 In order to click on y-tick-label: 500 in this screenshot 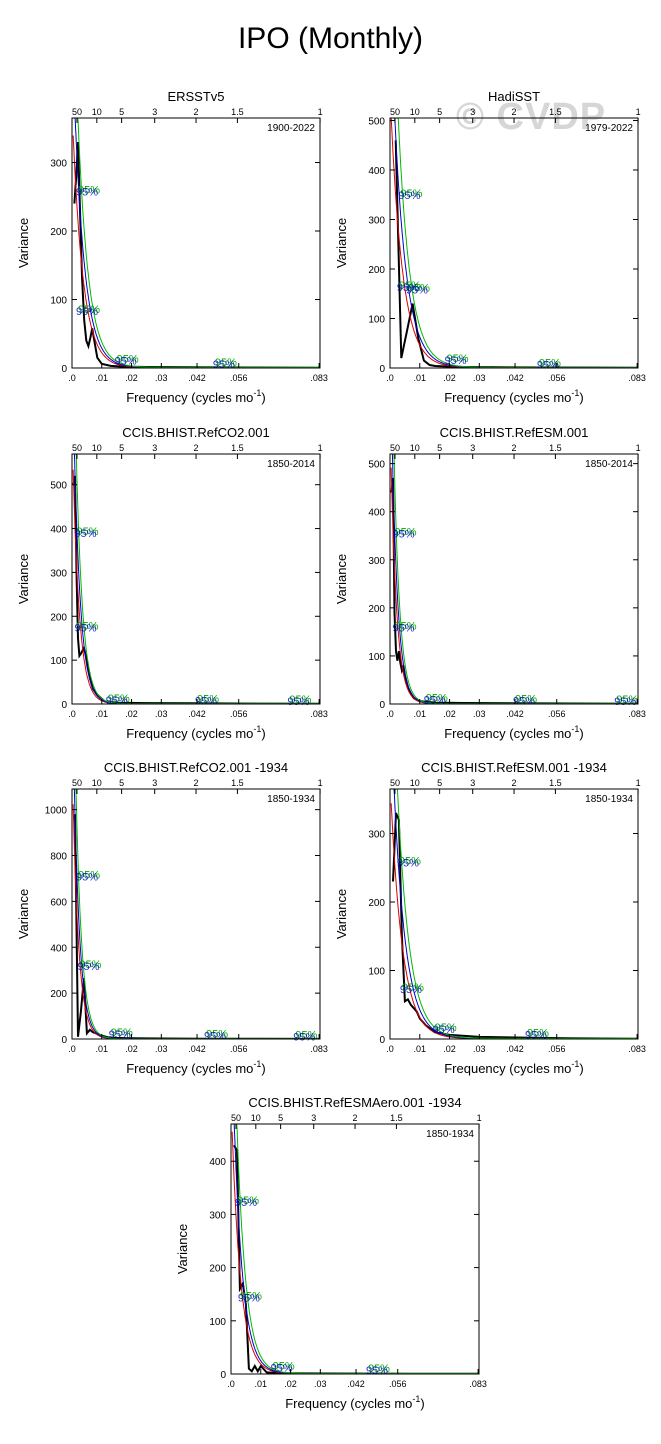, I will do `click(376, 465)`.